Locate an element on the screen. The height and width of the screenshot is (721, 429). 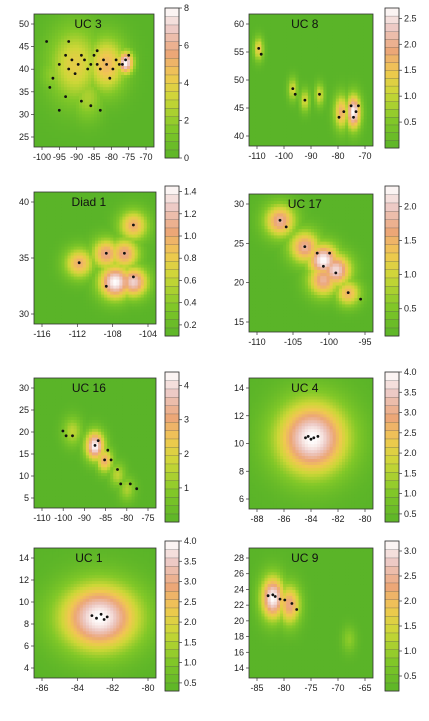
colorbar-tick-label: 0 is located at coordinates (186, 158).